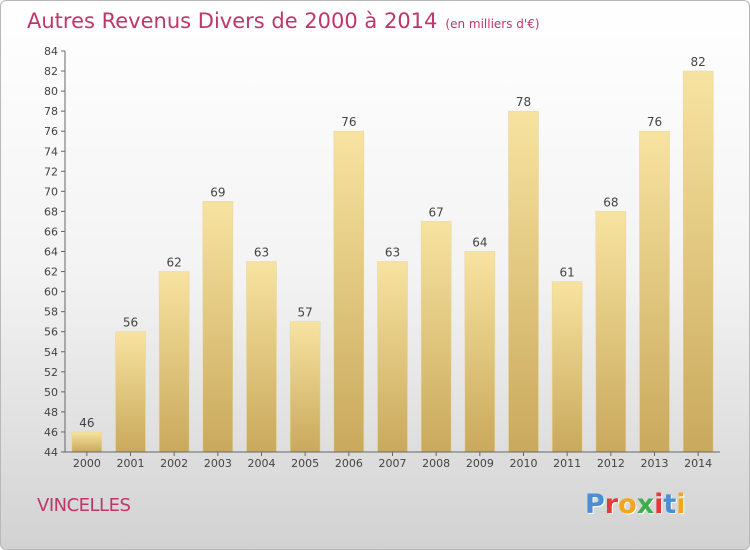 The image size is (750, 550). I want to click on y-tick-label: 78, so click(51, 111).